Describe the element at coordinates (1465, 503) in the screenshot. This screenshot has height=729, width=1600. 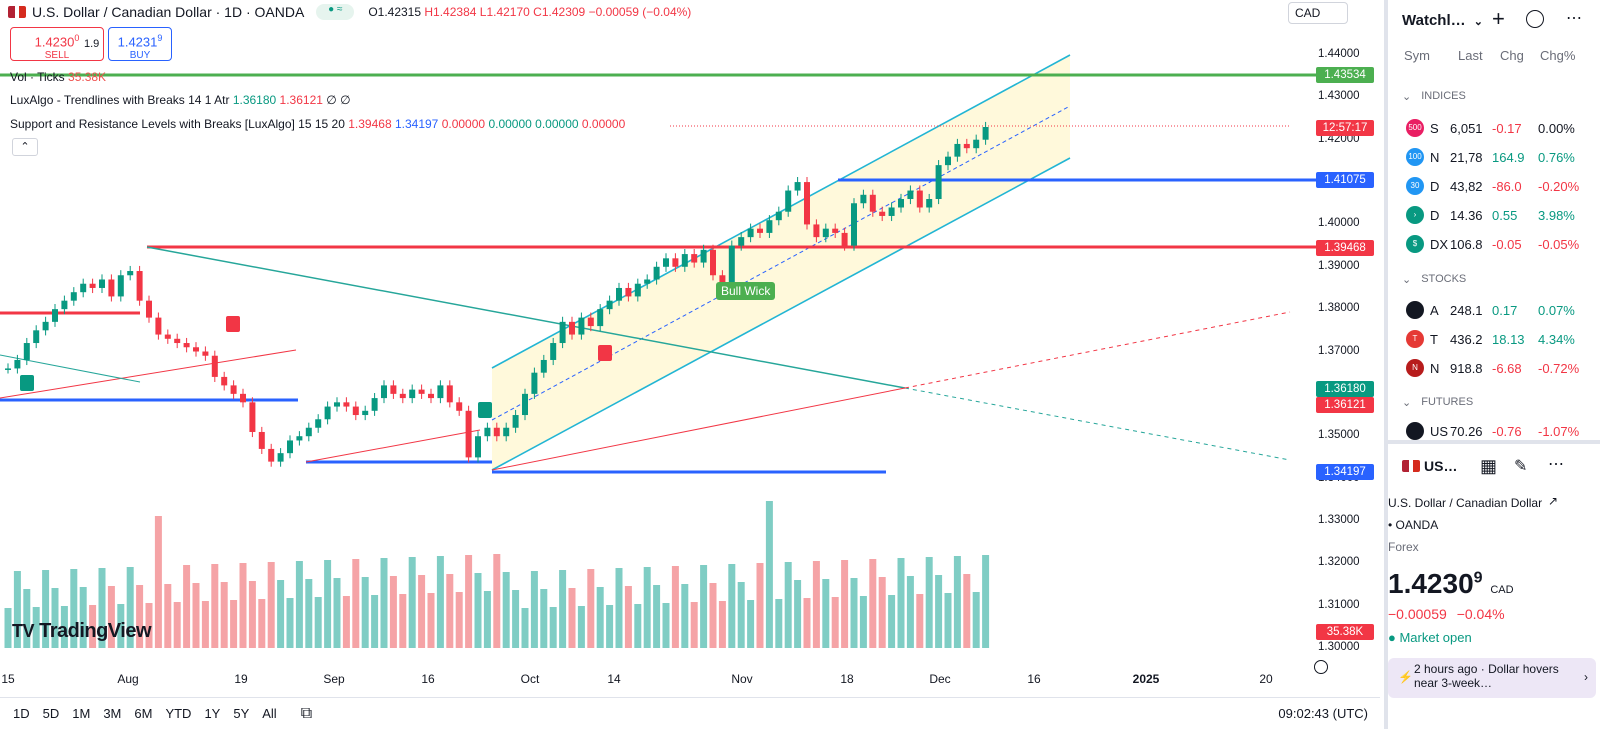
I see `detail-name: U.S. Dollar / Canadian Dollar` at that location.